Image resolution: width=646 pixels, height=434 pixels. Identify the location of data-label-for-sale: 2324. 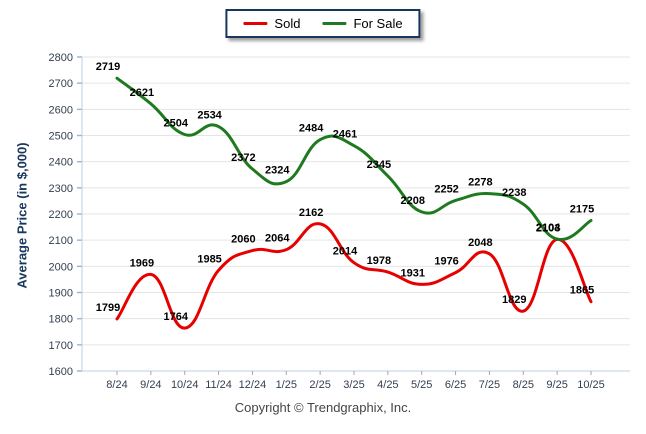
(277, 171).